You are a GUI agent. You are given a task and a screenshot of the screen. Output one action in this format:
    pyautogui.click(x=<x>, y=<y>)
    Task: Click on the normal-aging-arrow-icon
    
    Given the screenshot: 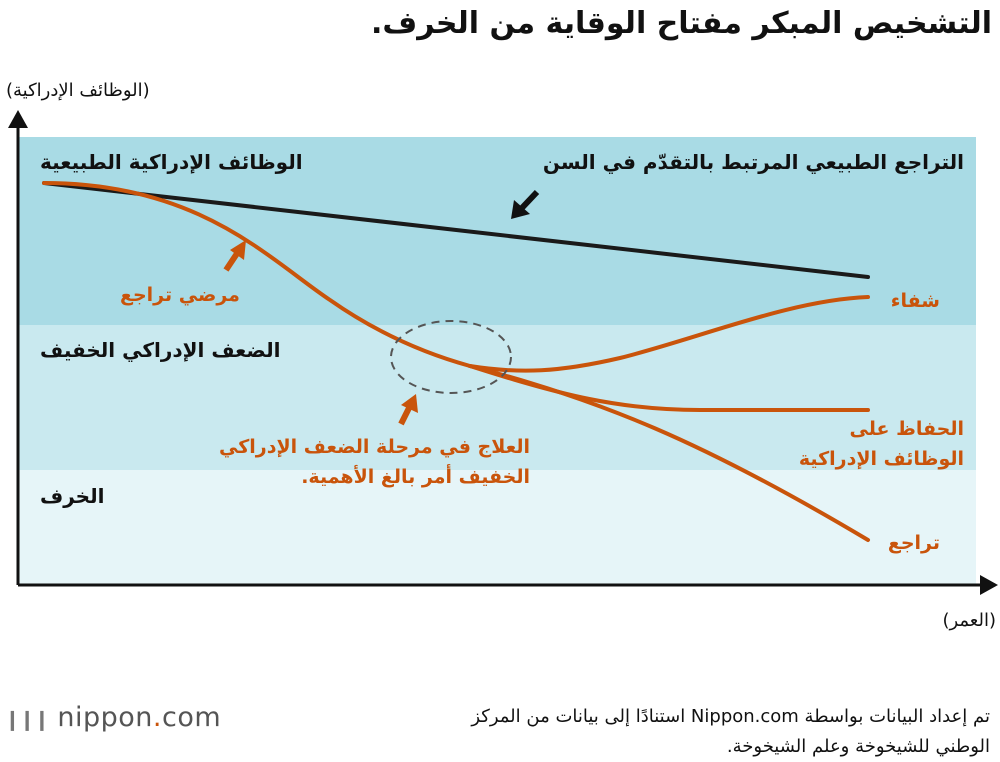 What is the action you would take?
    pyautogui.click(x=525, y=204)
    